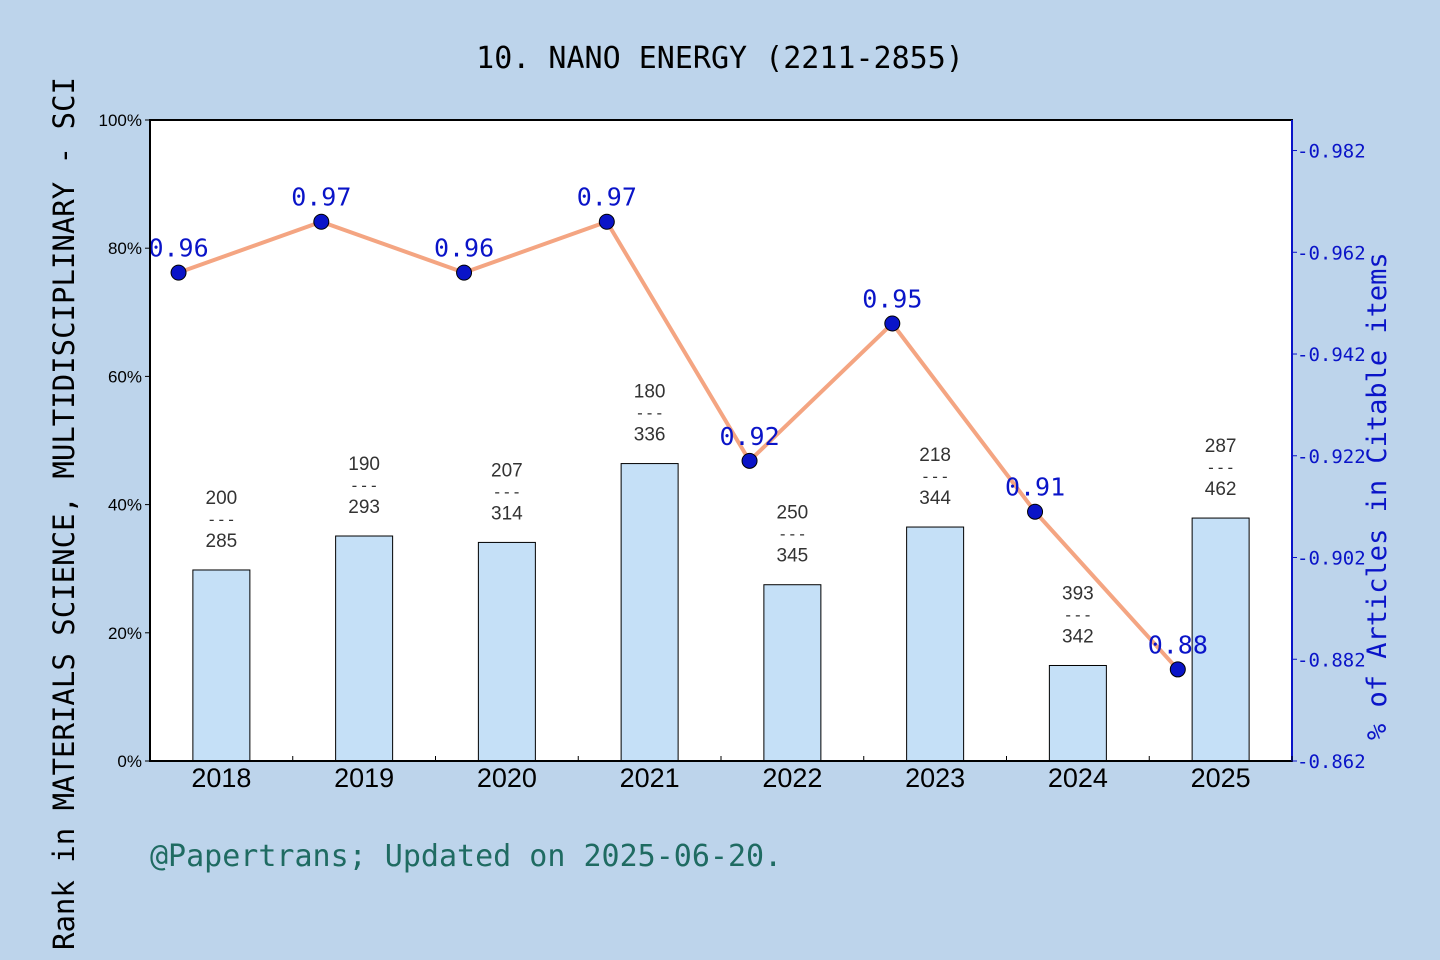 The width and height of the screenshot is (1440, 960). What do you see at coordinates (1331, 253) in the screenshot?
I see `y2-tick-label: -0.962` at bounding box center [1331, 253].